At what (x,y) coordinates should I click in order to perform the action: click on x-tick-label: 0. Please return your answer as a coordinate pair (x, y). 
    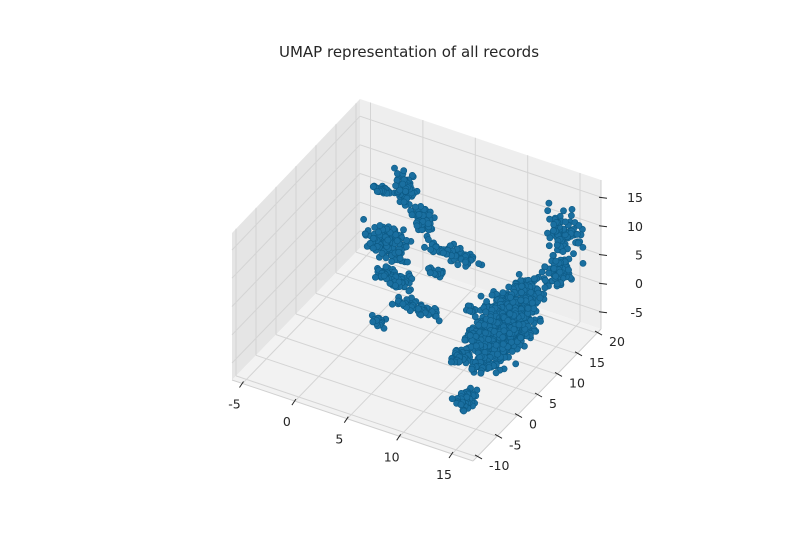
    Looking at the image, I should click on (287, 421).